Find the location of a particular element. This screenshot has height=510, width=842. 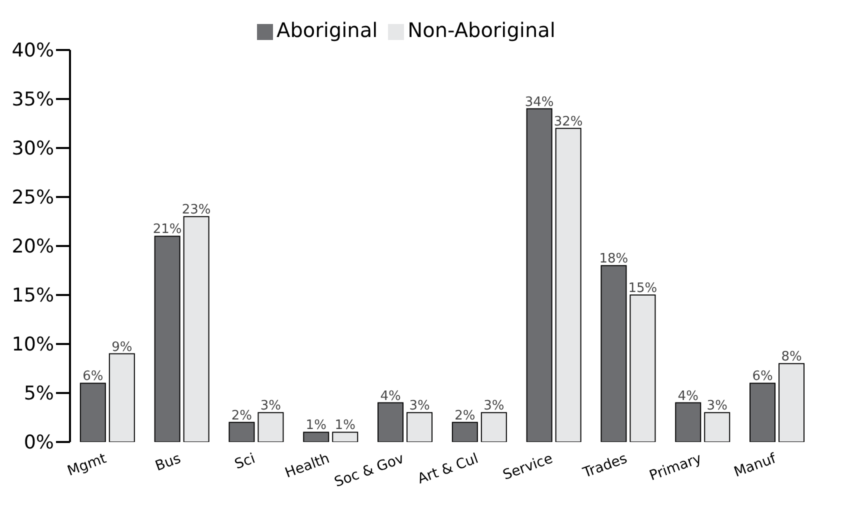

x-tick-label: Sci is located at coordinates (245, 461).